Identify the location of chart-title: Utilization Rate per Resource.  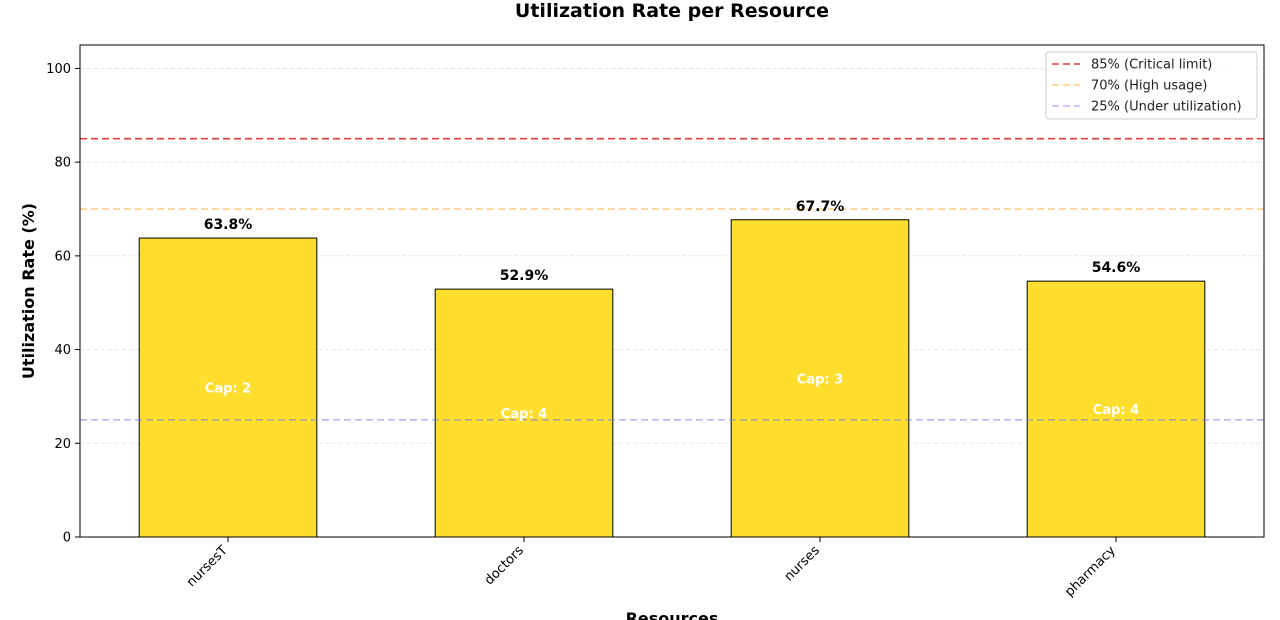
(672, 11).